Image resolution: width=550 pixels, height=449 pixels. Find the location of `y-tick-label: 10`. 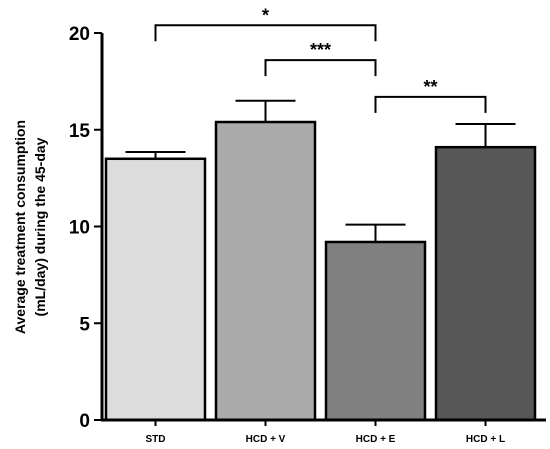

y-tick-label: 10 is located at coordinates (79, 228).